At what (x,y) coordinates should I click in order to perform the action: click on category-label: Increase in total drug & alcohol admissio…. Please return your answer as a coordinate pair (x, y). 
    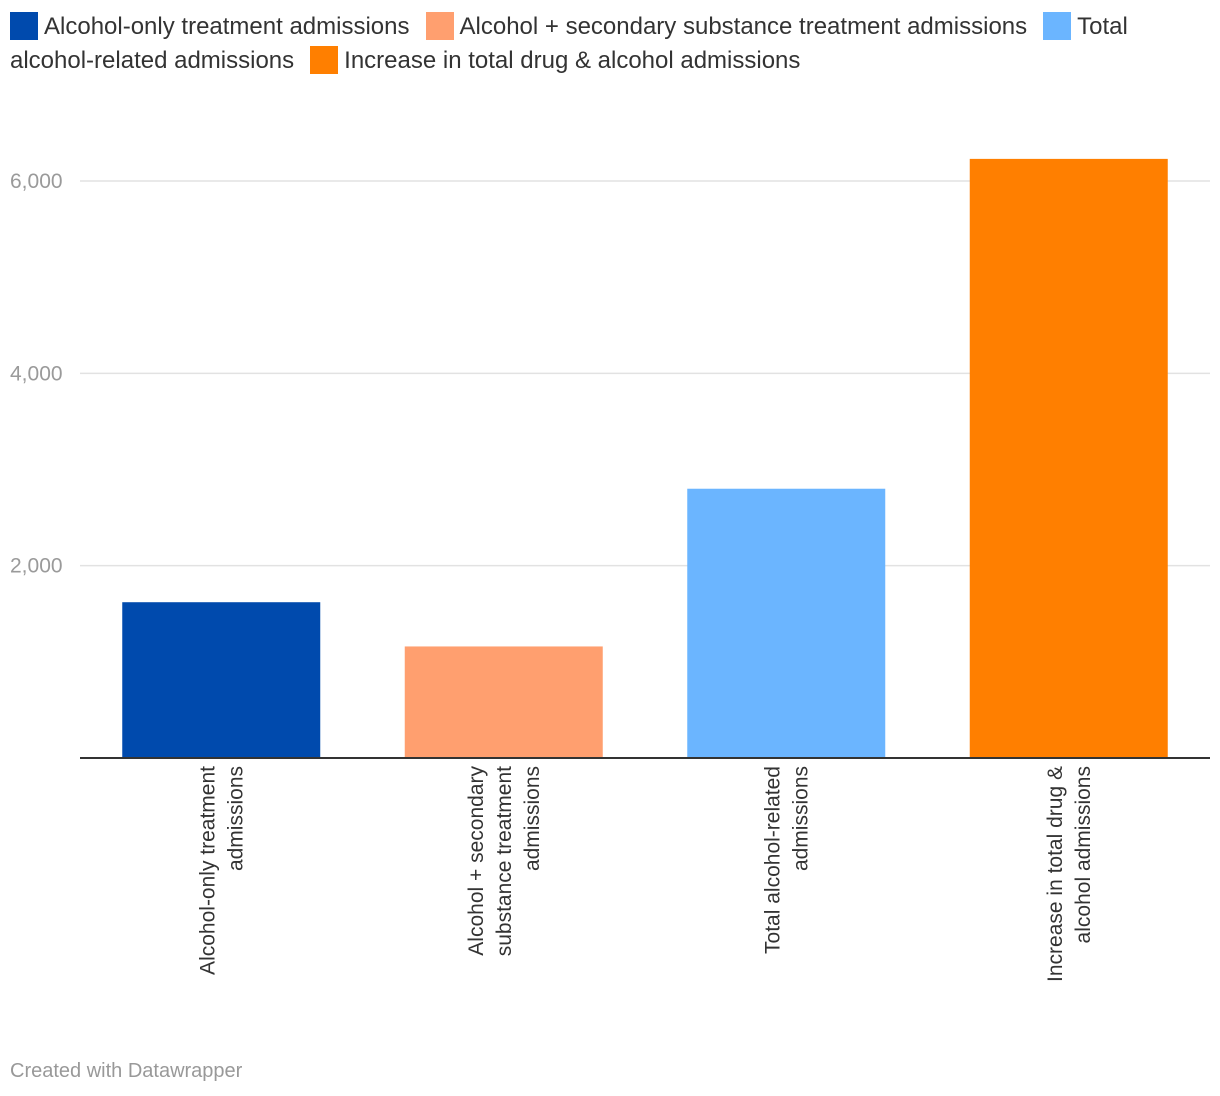
    Looking at the image, I should click on (1069, 874).